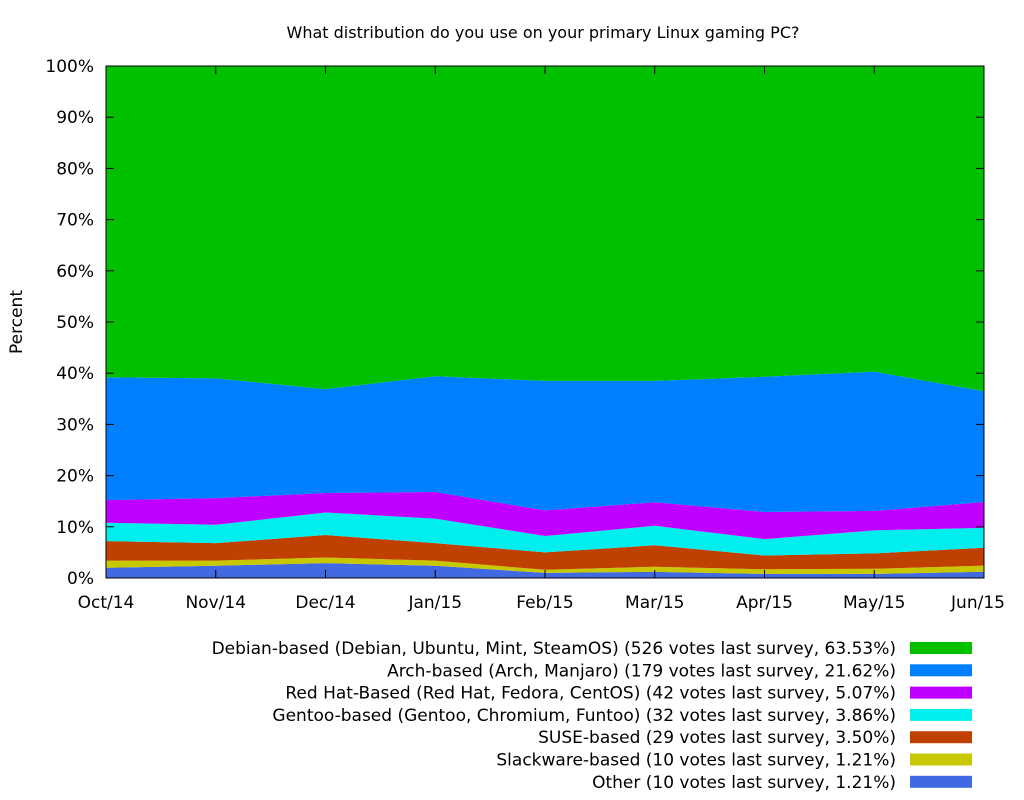  Describe the element at coordinates (874, 603) in the screenshot. I see `x-tick-label: May/15` at that location.